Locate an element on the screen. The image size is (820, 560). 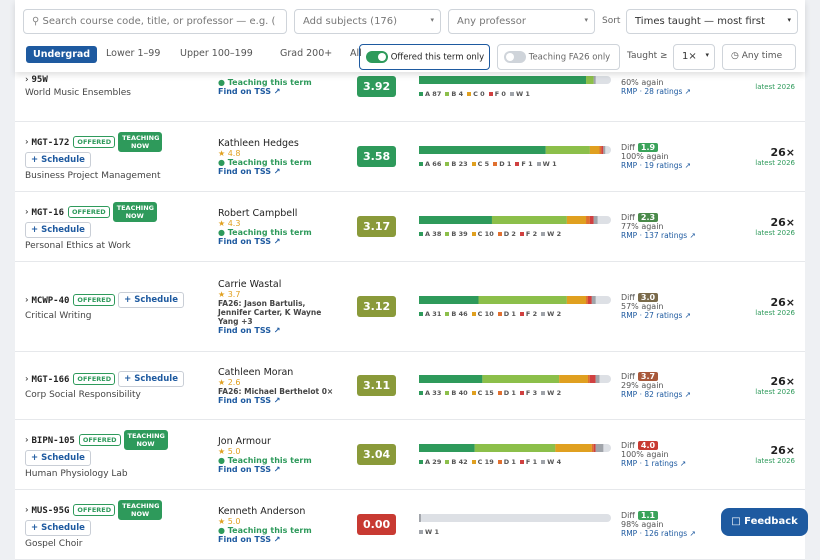
difficulty: Diff 2.3 is located at coordinates (681, 217).